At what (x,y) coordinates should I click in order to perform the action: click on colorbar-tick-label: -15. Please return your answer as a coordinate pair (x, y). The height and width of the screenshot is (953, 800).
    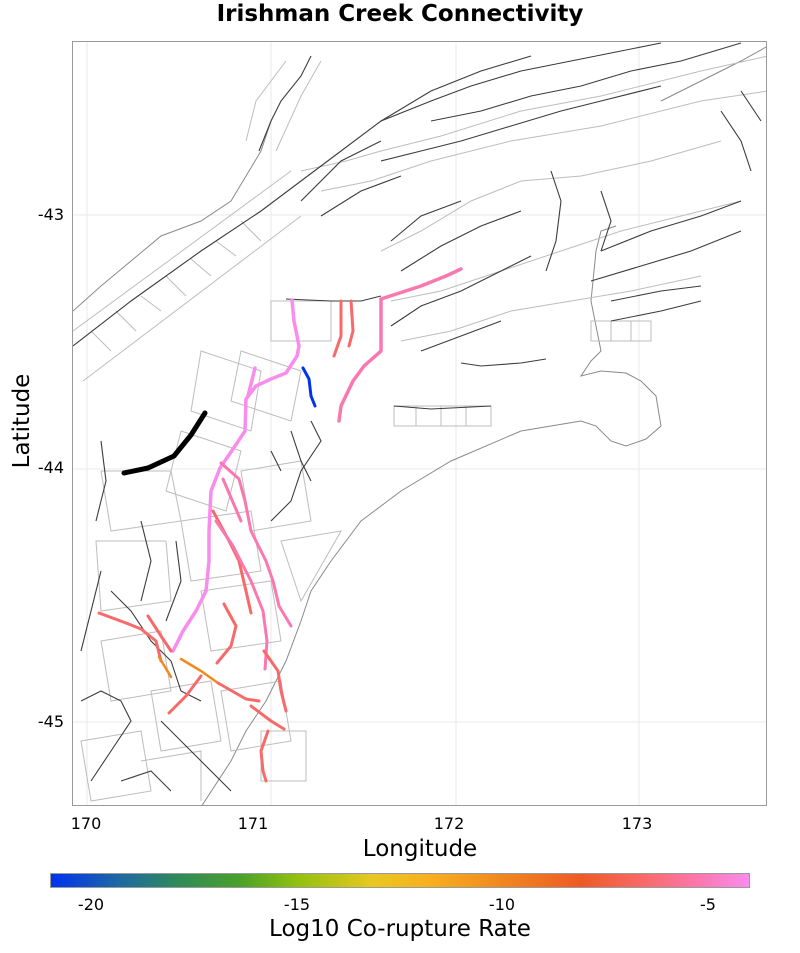
    Looking at the image, I should click on (297, 904).